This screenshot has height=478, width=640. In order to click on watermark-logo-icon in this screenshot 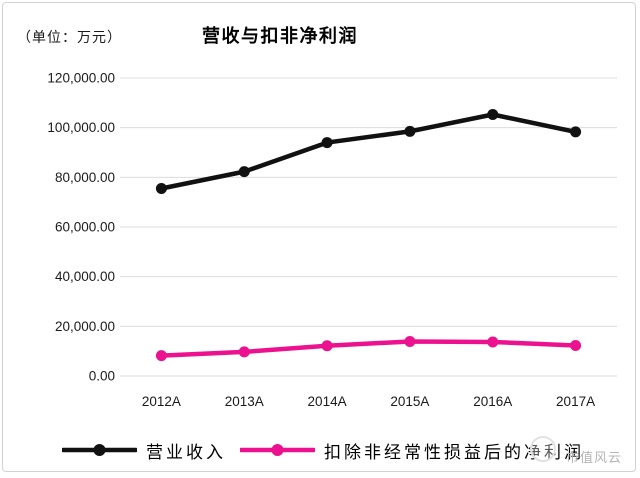, I will do `click(543, 449)`.